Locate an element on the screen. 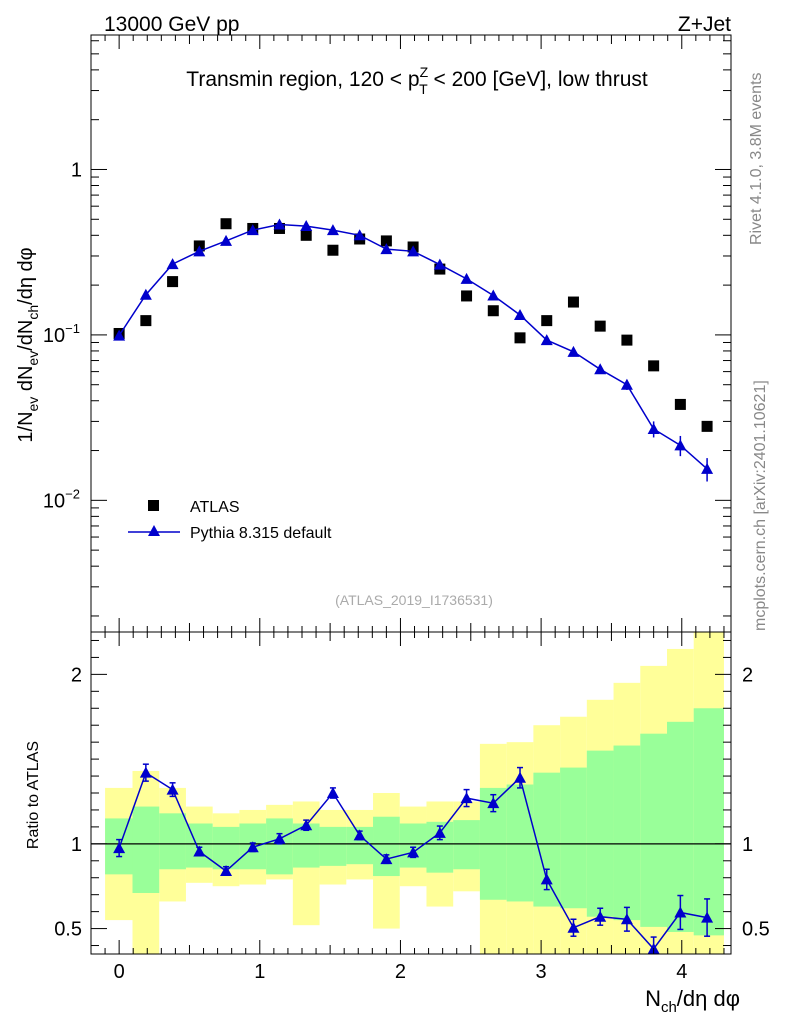 This screenshot has width=786, height=1024. x-tick-label: 3 is located at coordinates (541, 972).